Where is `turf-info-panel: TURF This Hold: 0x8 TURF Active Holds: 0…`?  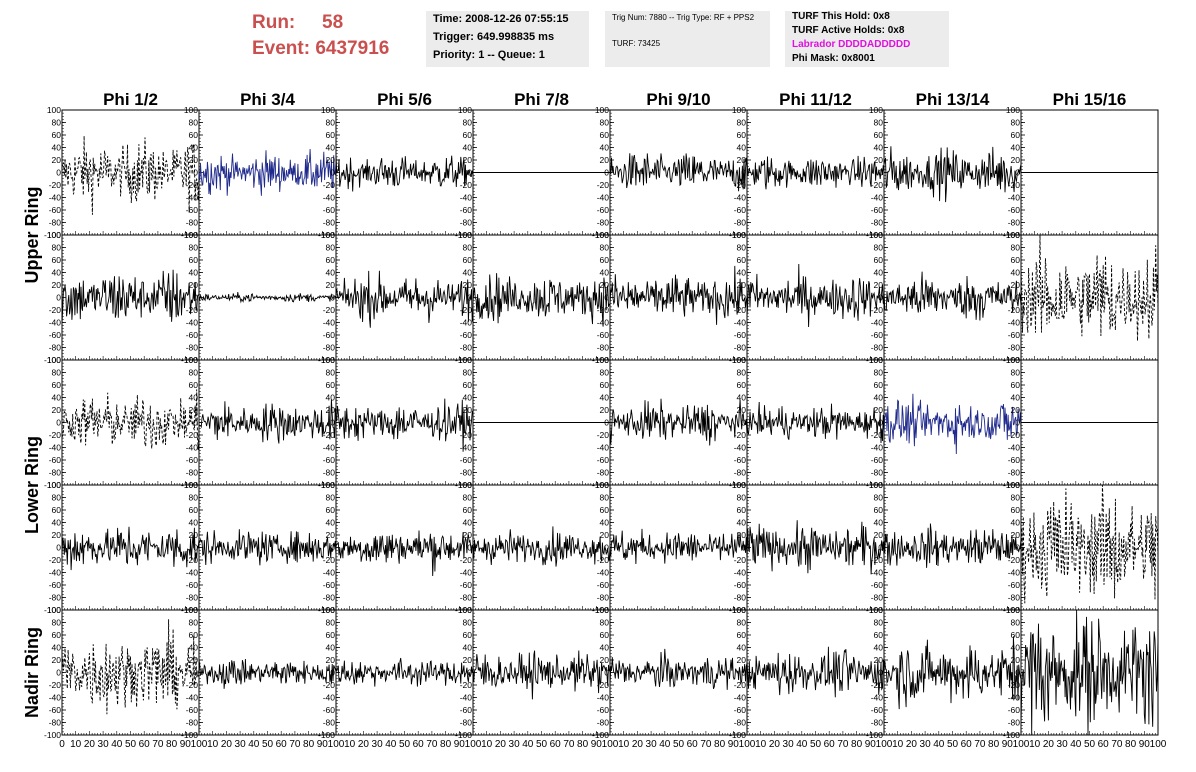 turf-info-panel: TURF This Hold: 0x8 TURF Active Holds: 0… is located at coordinates (867, 39).